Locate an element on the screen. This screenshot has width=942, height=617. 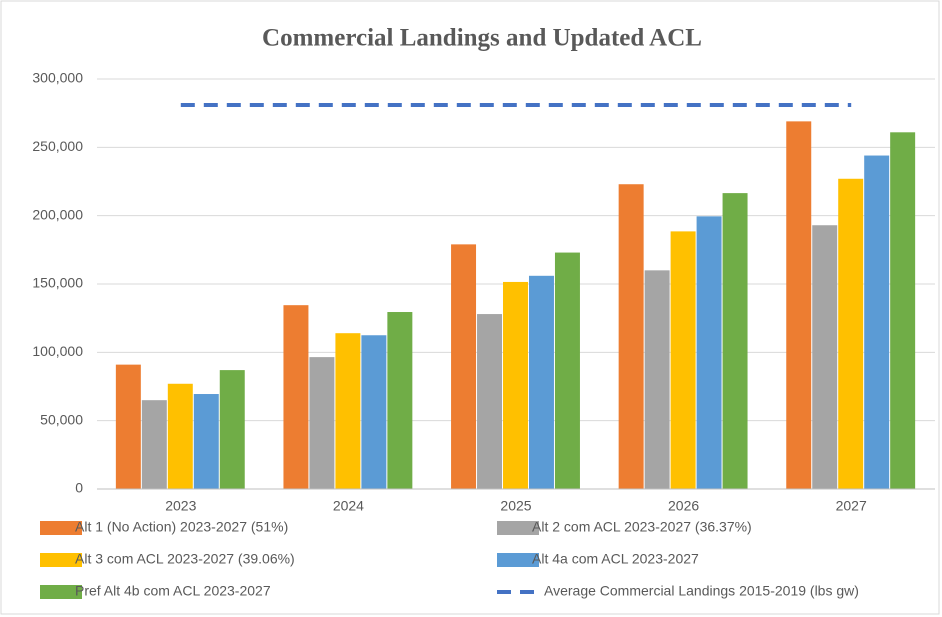
y-tick-label: 50,000 is located at coordinates (61, 419).